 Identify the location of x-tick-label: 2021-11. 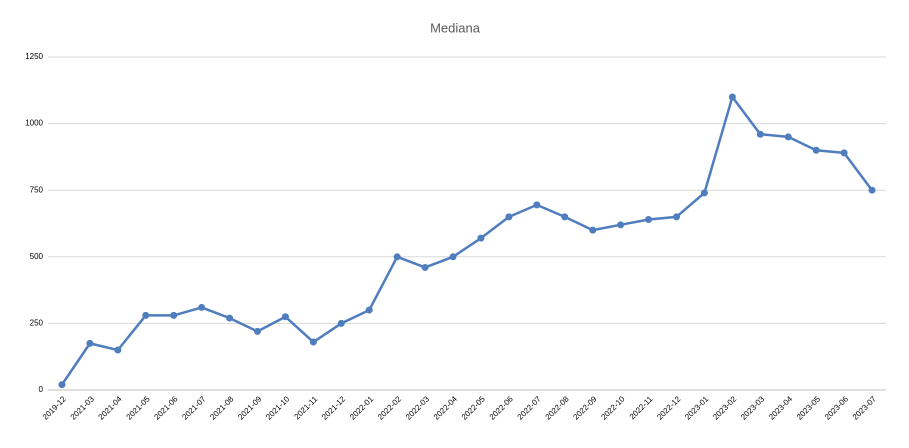
(306, 407).